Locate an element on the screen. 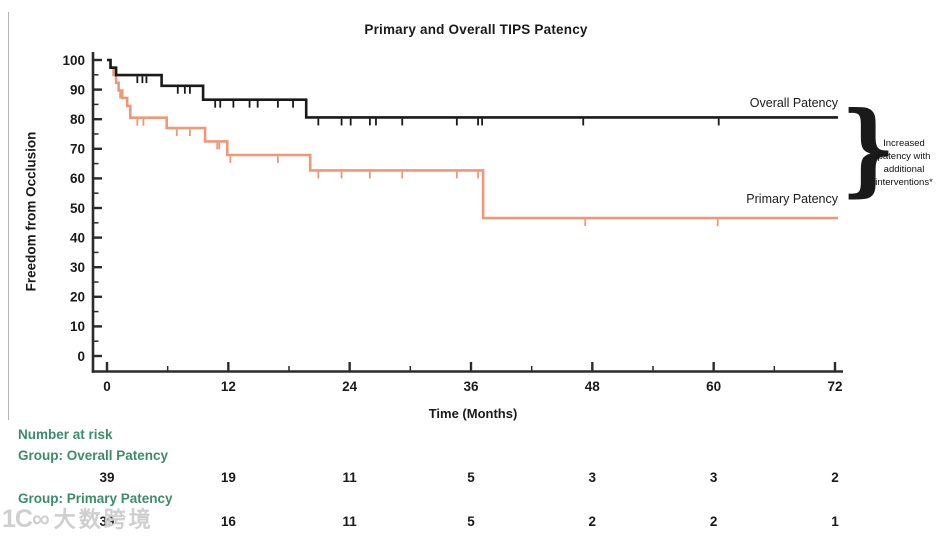  risk-value: 16 is located at coordinates (228, 521).